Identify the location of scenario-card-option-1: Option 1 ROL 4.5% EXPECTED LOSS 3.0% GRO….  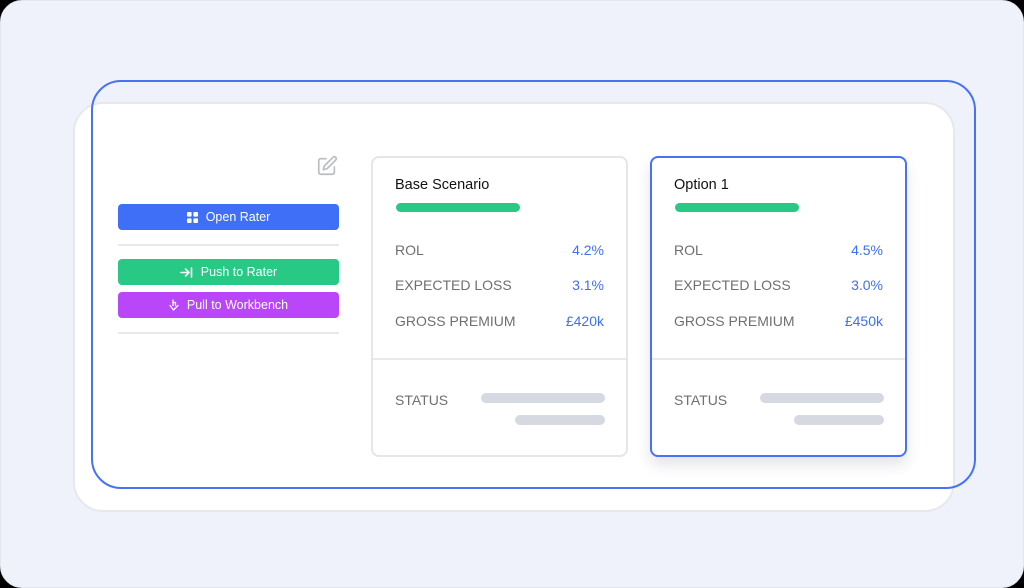
(778, 306).